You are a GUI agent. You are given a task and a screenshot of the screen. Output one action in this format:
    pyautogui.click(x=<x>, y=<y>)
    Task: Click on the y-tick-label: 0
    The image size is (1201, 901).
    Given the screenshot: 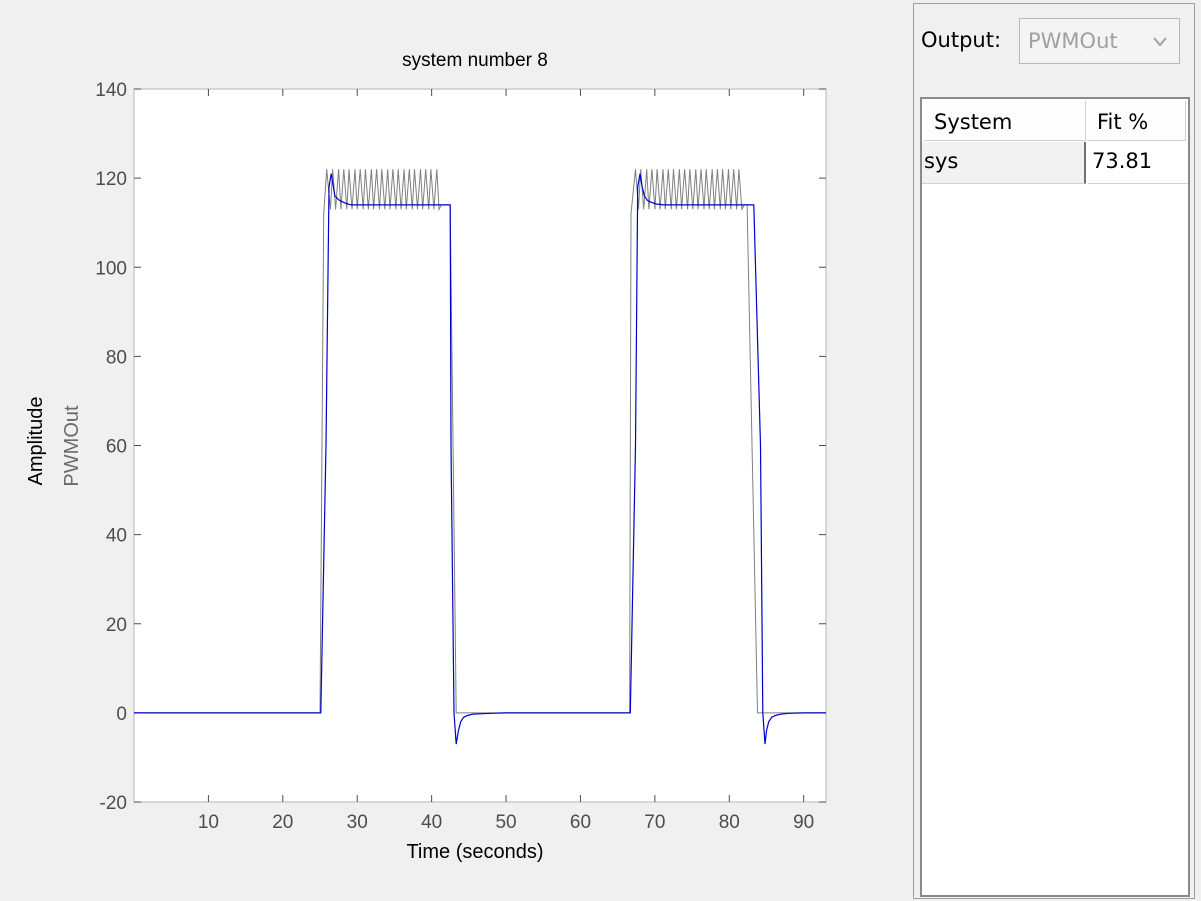 What is the action you would take?
    pyautogui.click(x=121, y=714)
    